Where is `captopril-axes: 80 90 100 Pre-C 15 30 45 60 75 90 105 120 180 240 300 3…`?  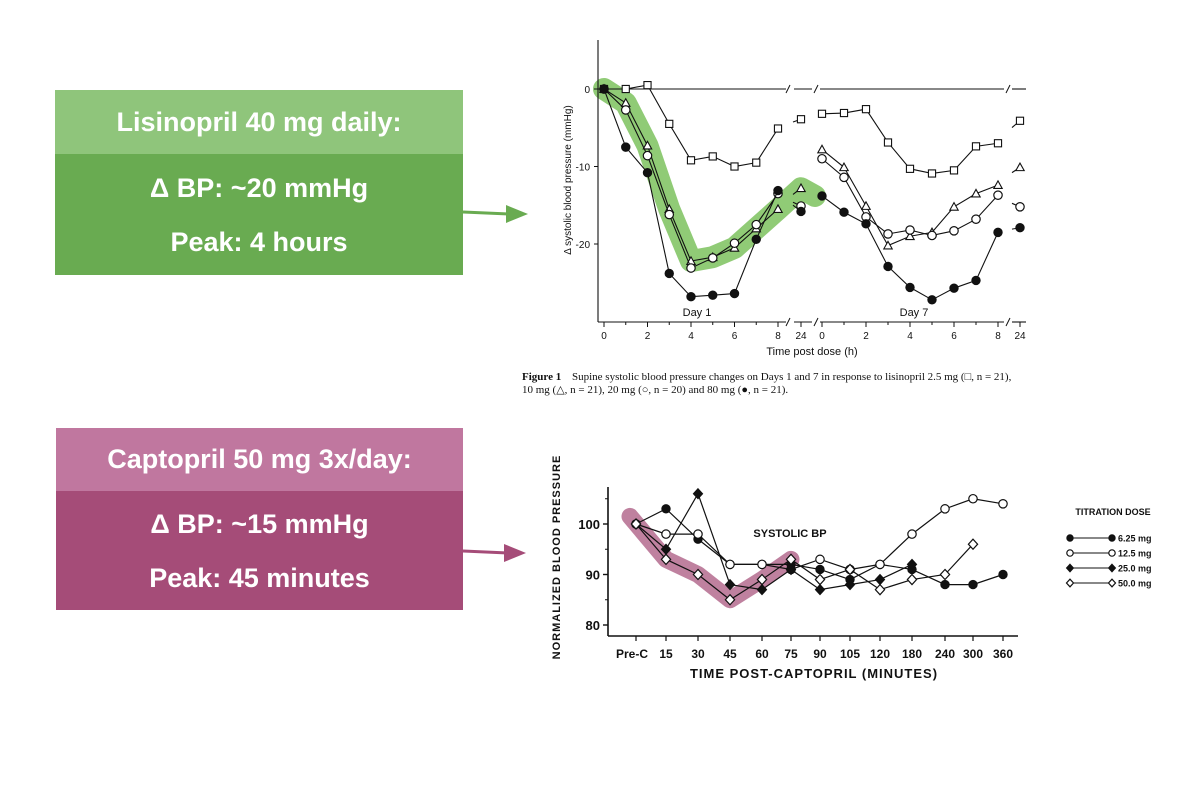
captopril-axes: 80 90 100 Pre-C 15 30 45 60 75 90 105 120 180 240 300 3… is located at coordinates (798, 574).